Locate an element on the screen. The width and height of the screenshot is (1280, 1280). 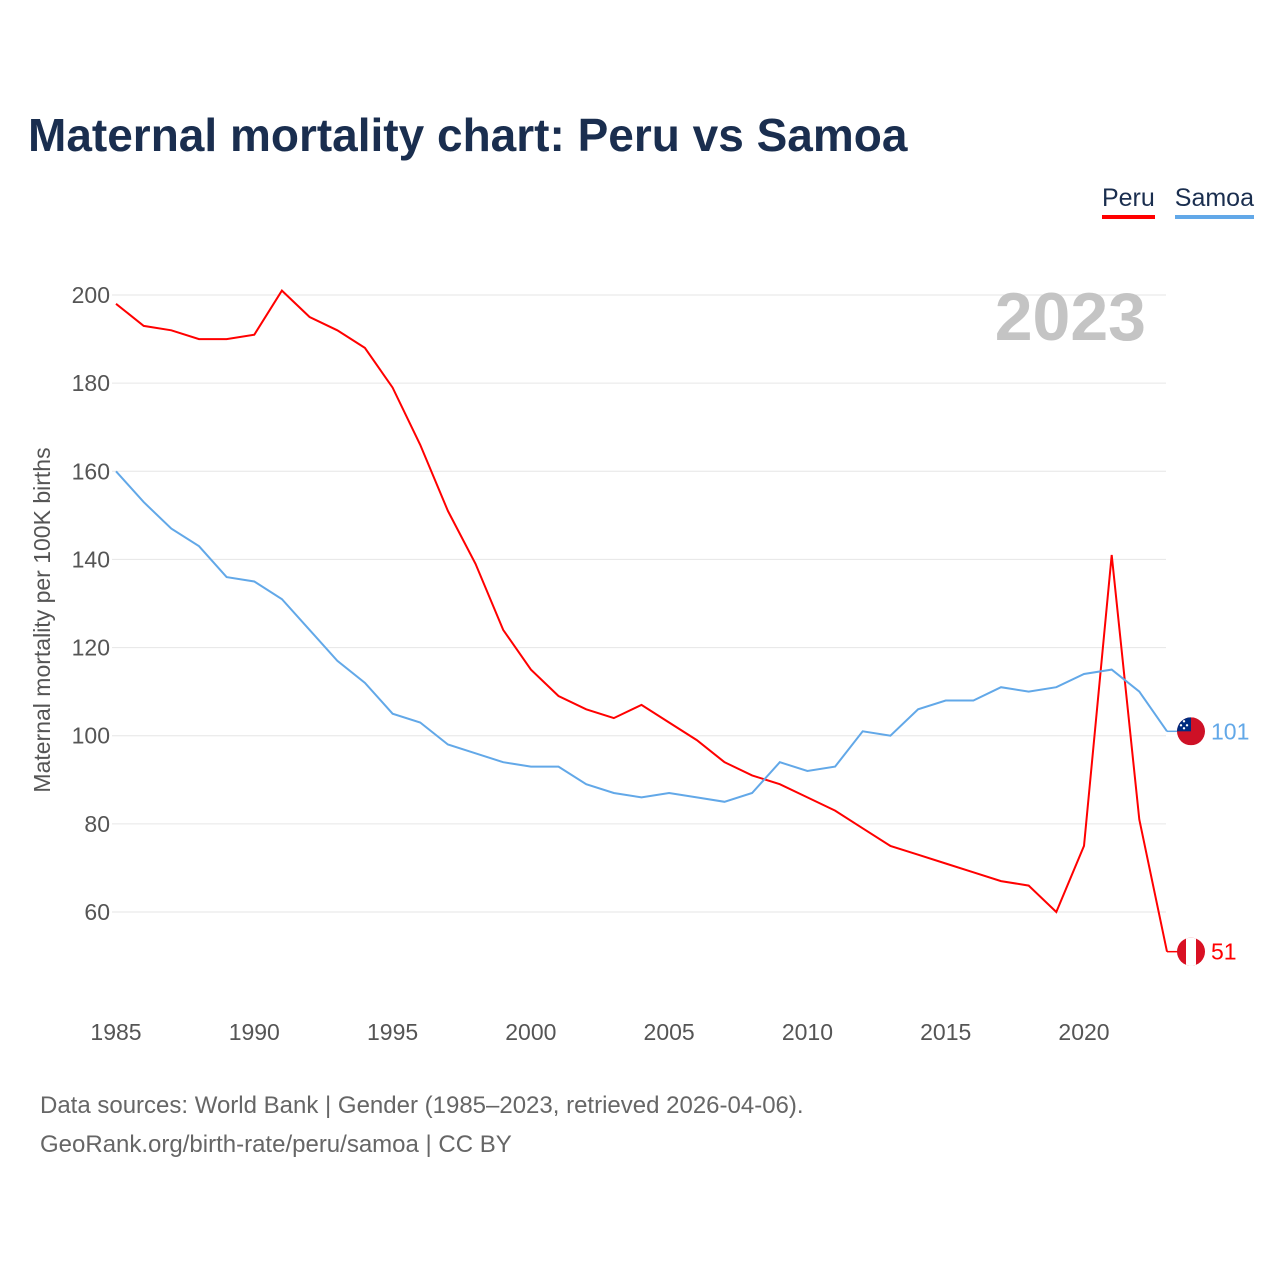
y-tick-label: 140 is located at coordinates (91, 559).